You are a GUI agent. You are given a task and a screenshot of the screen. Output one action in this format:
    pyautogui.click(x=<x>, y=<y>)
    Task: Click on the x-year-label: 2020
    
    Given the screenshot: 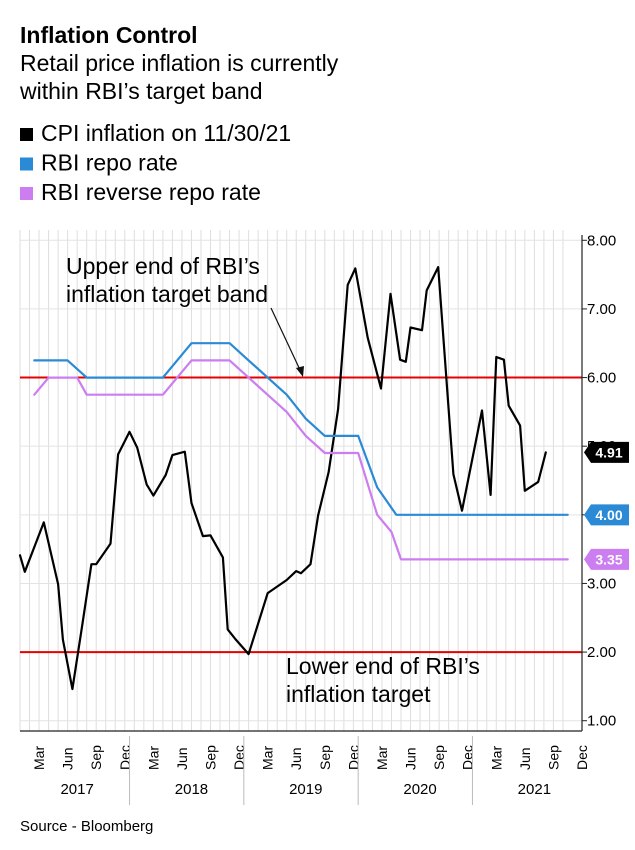 What is the action you would take?
    pyautogui.click(x=419, y=789)
    